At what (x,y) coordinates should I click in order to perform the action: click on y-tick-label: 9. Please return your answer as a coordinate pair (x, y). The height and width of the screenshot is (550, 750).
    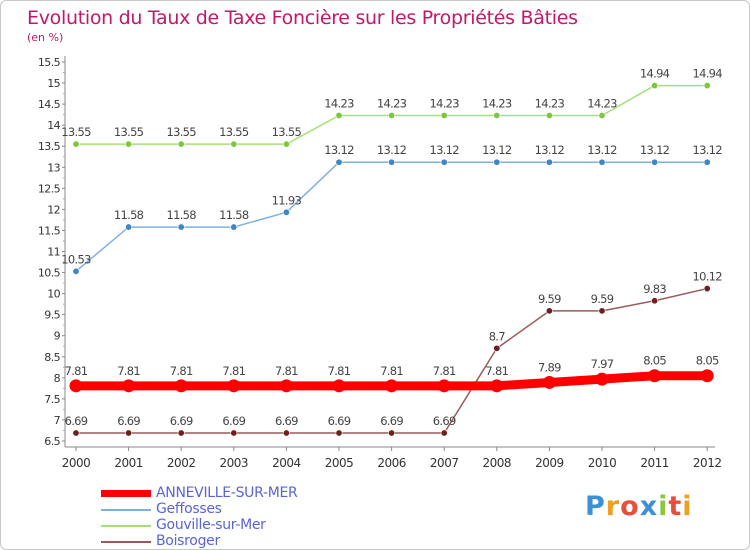
    Looking at the image, I should click on (57, 336).